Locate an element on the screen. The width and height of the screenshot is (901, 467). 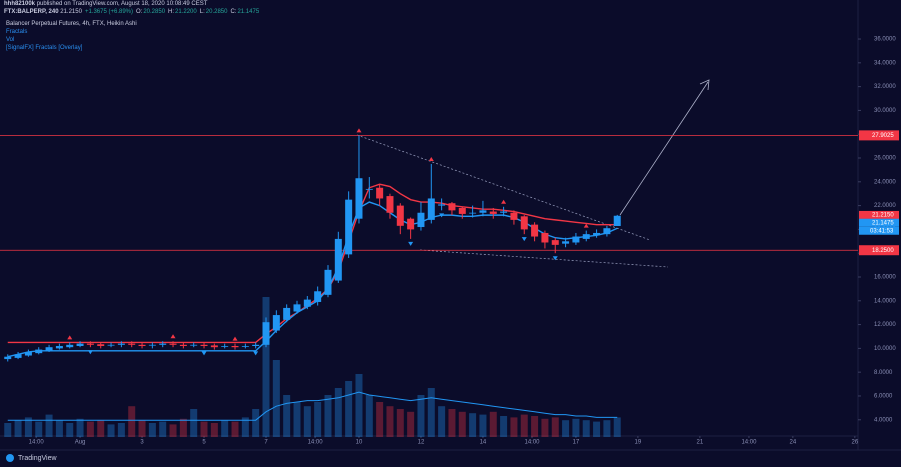
ohlc-value: 21.2200 is located at coordinates (186, 12).